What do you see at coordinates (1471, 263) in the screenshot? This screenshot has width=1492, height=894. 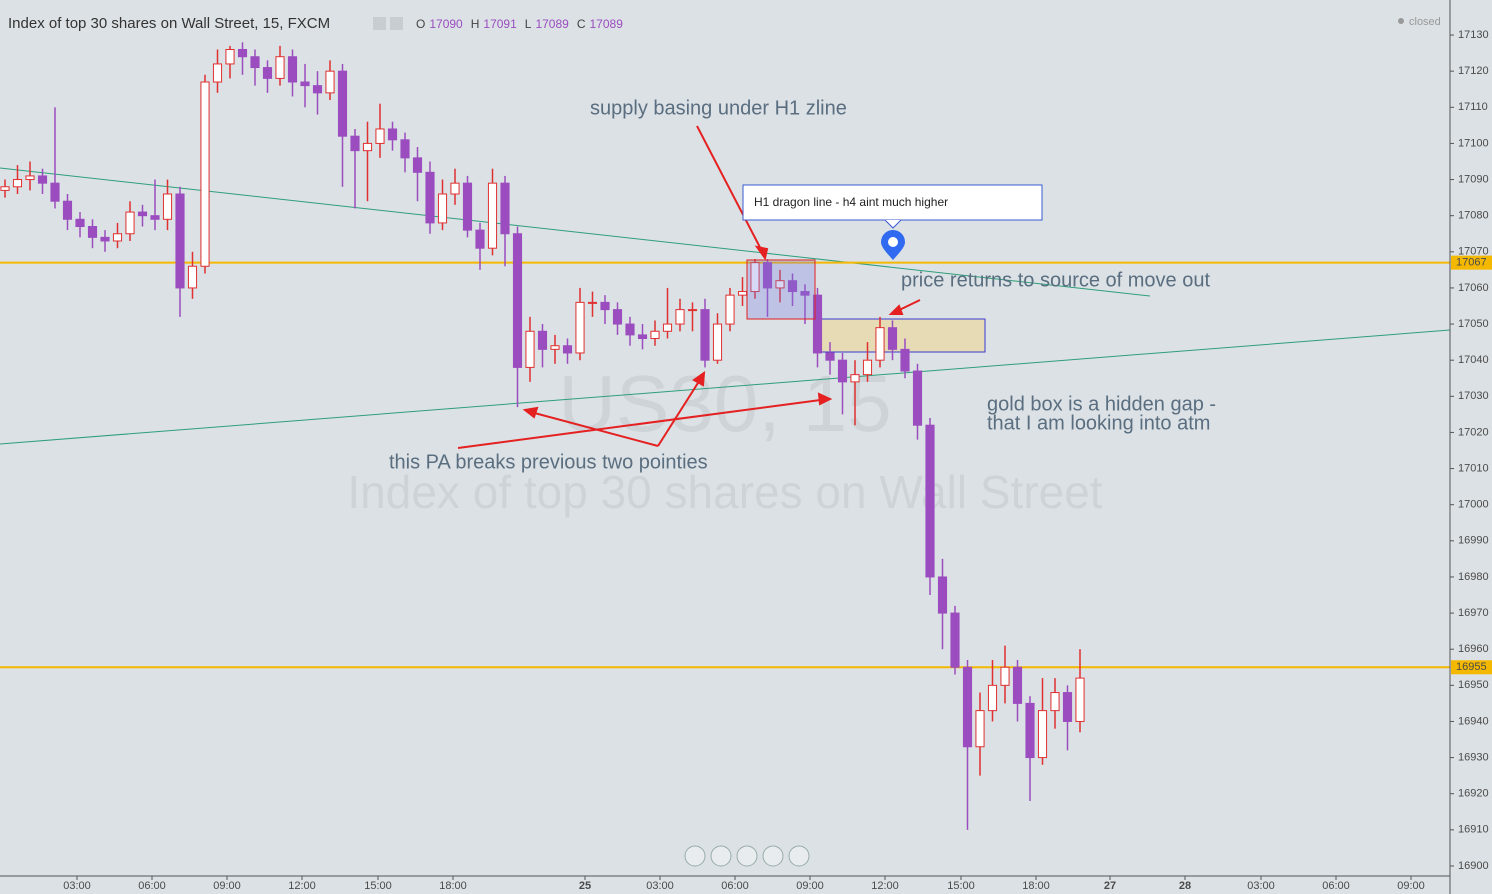 I see `price-label: 17067` at bounding box center [1471, 263].